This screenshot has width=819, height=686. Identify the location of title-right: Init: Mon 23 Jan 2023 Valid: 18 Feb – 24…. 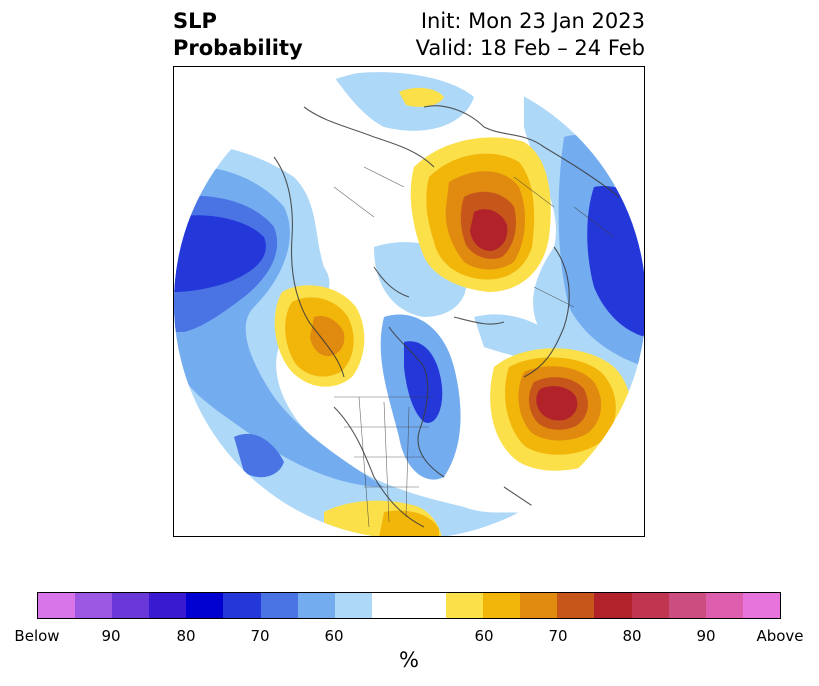
(530, 35).